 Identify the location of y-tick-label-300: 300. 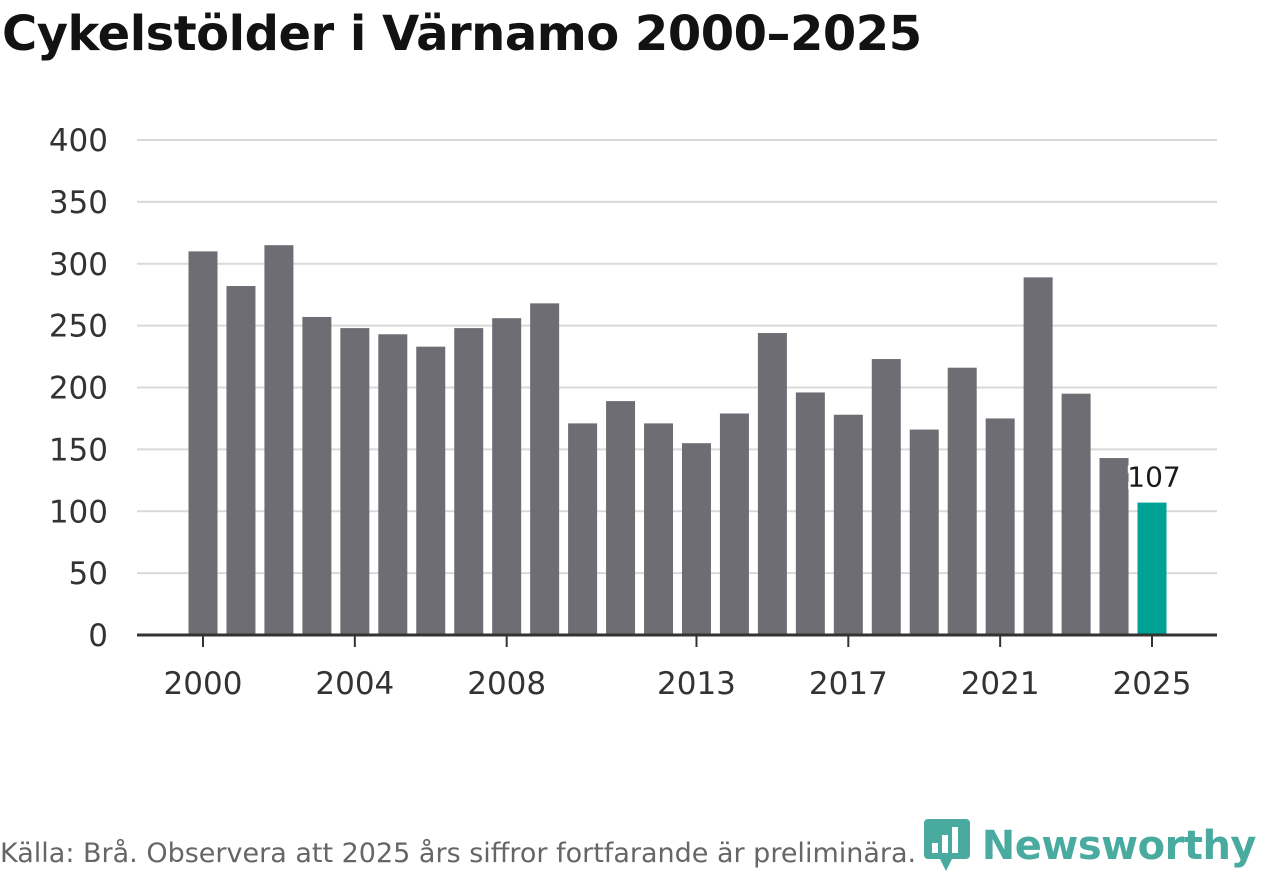
(78, 265).